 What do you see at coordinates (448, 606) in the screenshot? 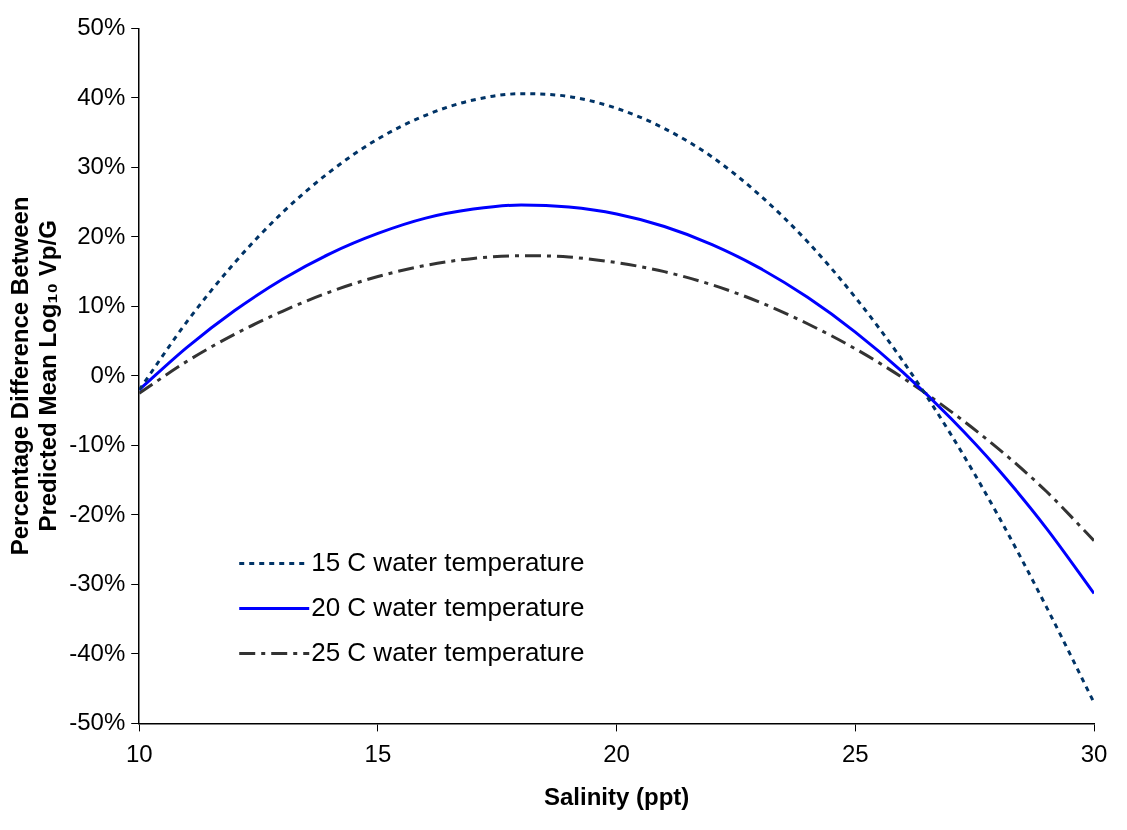
I see `legend-label: 20 C water temperature` at bounding box center [448, 606].